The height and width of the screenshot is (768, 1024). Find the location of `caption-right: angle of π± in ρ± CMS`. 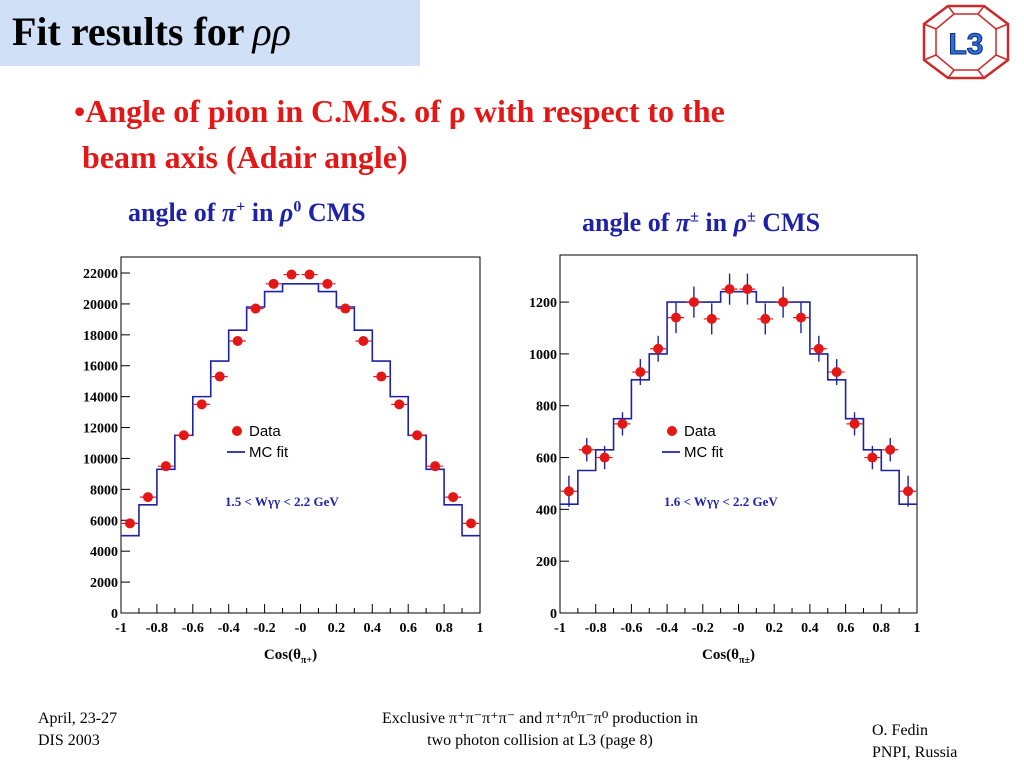

caption-right: angle of π± in ρ± CMS is located at coordinates (701, 223).